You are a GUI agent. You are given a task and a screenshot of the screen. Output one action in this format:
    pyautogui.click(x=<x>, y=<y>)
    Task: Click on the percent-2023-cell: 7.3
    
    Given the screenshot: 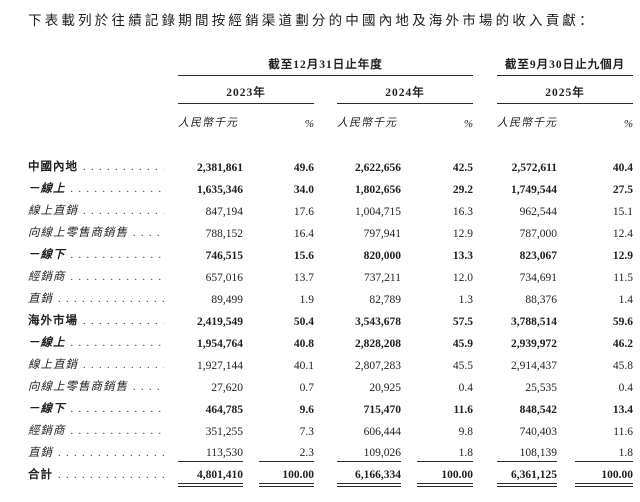 What is the action you would take?
    pyautogui.click(x=306, y=432)
    